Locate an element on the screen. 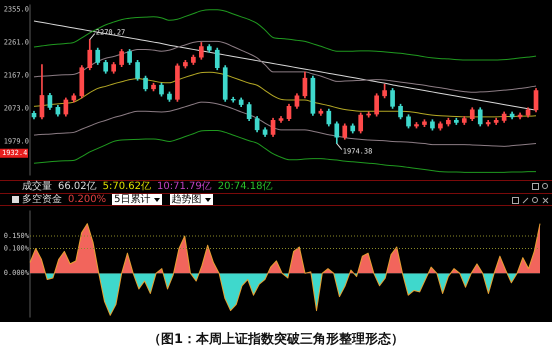 Image resolution: width=552 pixels, height=358 pixels. text: 成交量 is located at coordinates (37, 187).